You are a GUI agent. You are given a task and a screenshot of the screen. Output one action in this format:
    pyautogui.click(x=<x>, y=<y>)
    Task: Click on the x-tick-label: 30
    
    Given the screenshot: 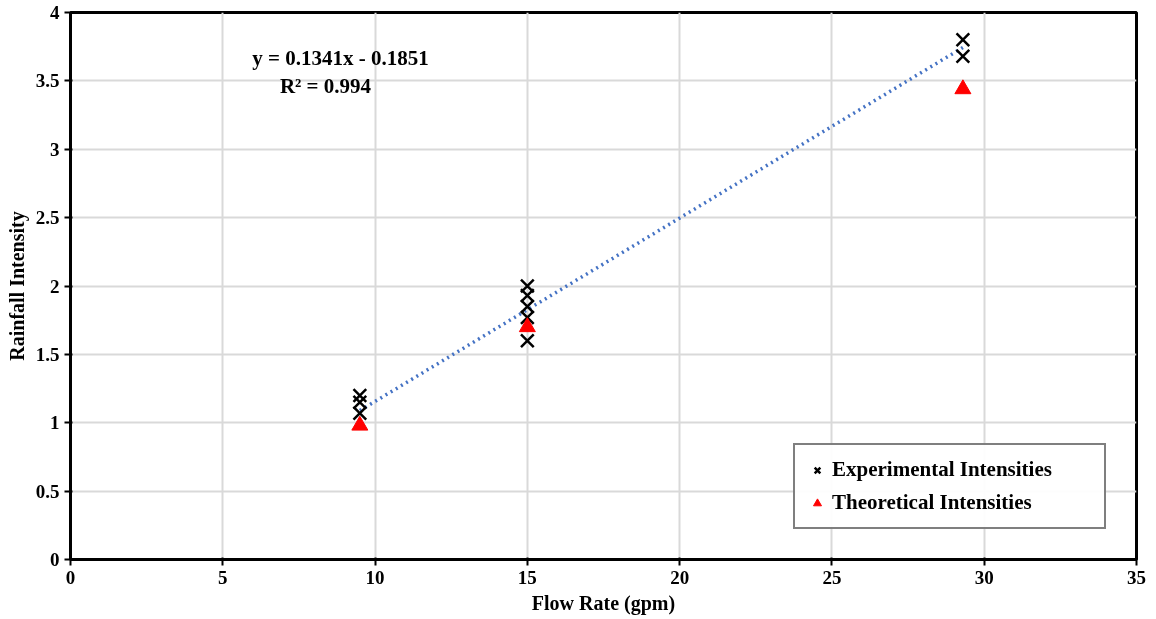 What is the action you would take?
    pyautogui.click(x=984, y=577)
    